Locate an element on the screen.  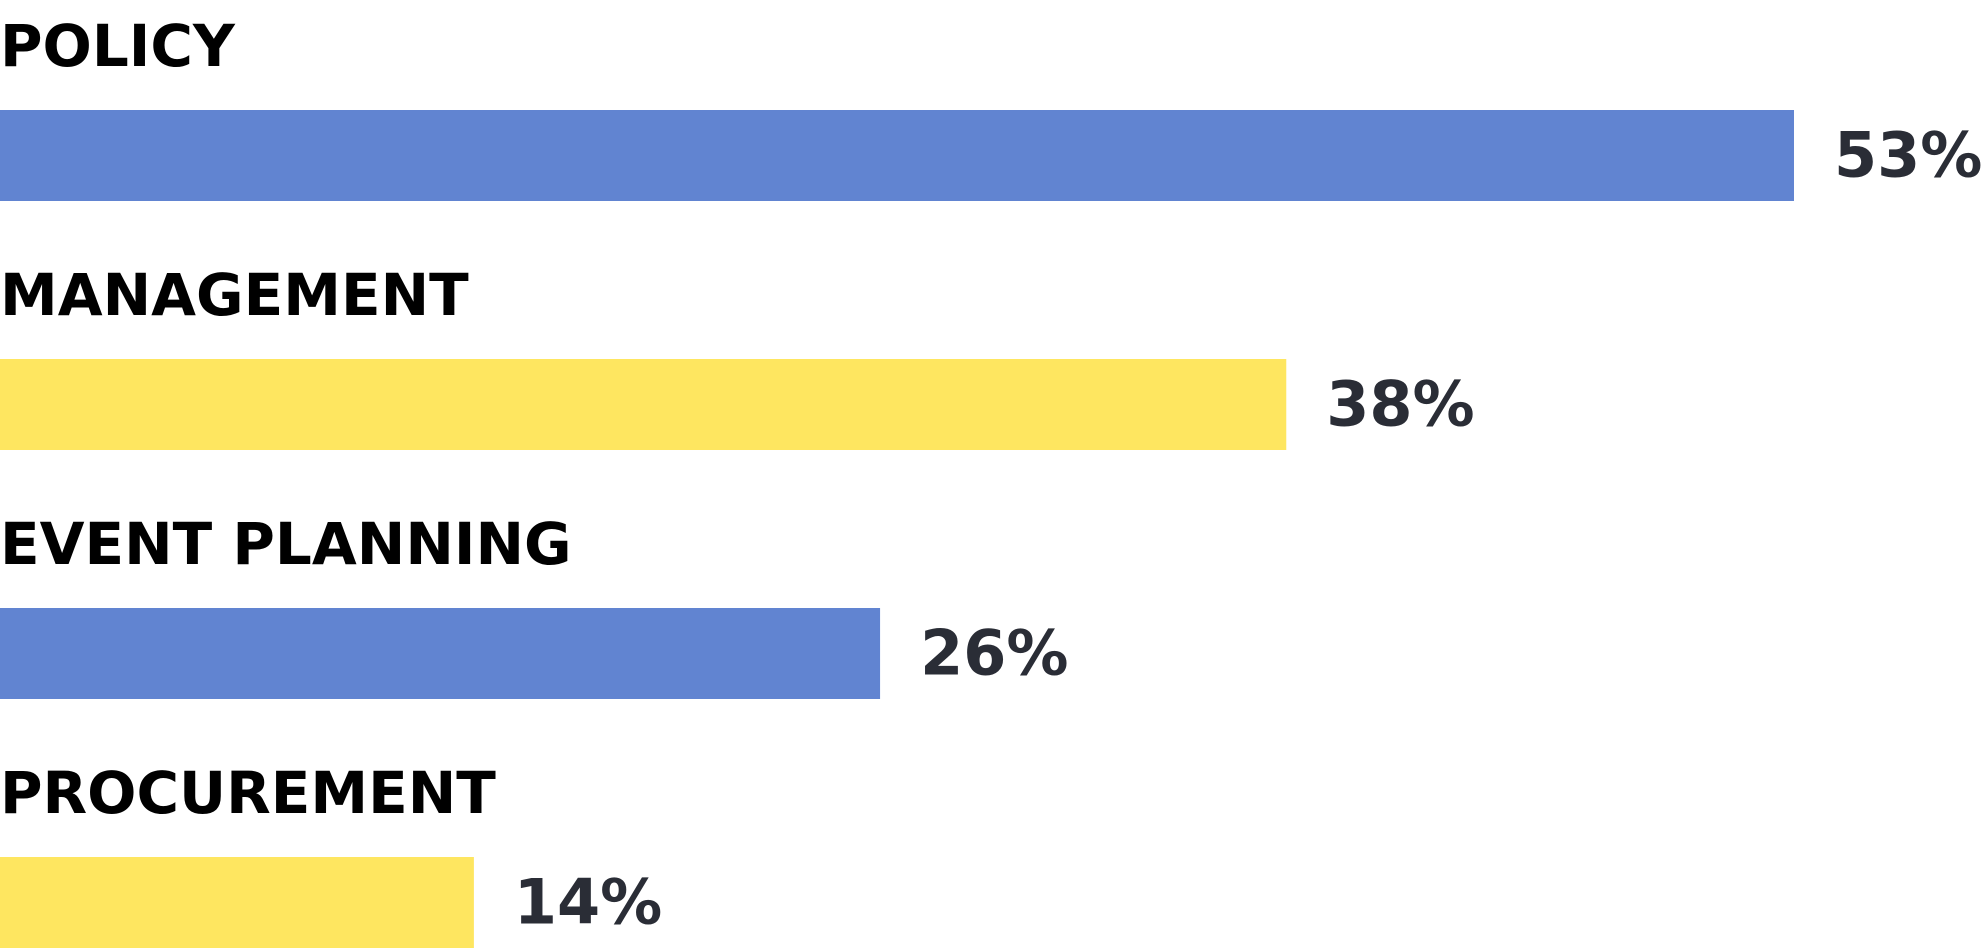
value-label: 26% is located at coordinates (994, 653).